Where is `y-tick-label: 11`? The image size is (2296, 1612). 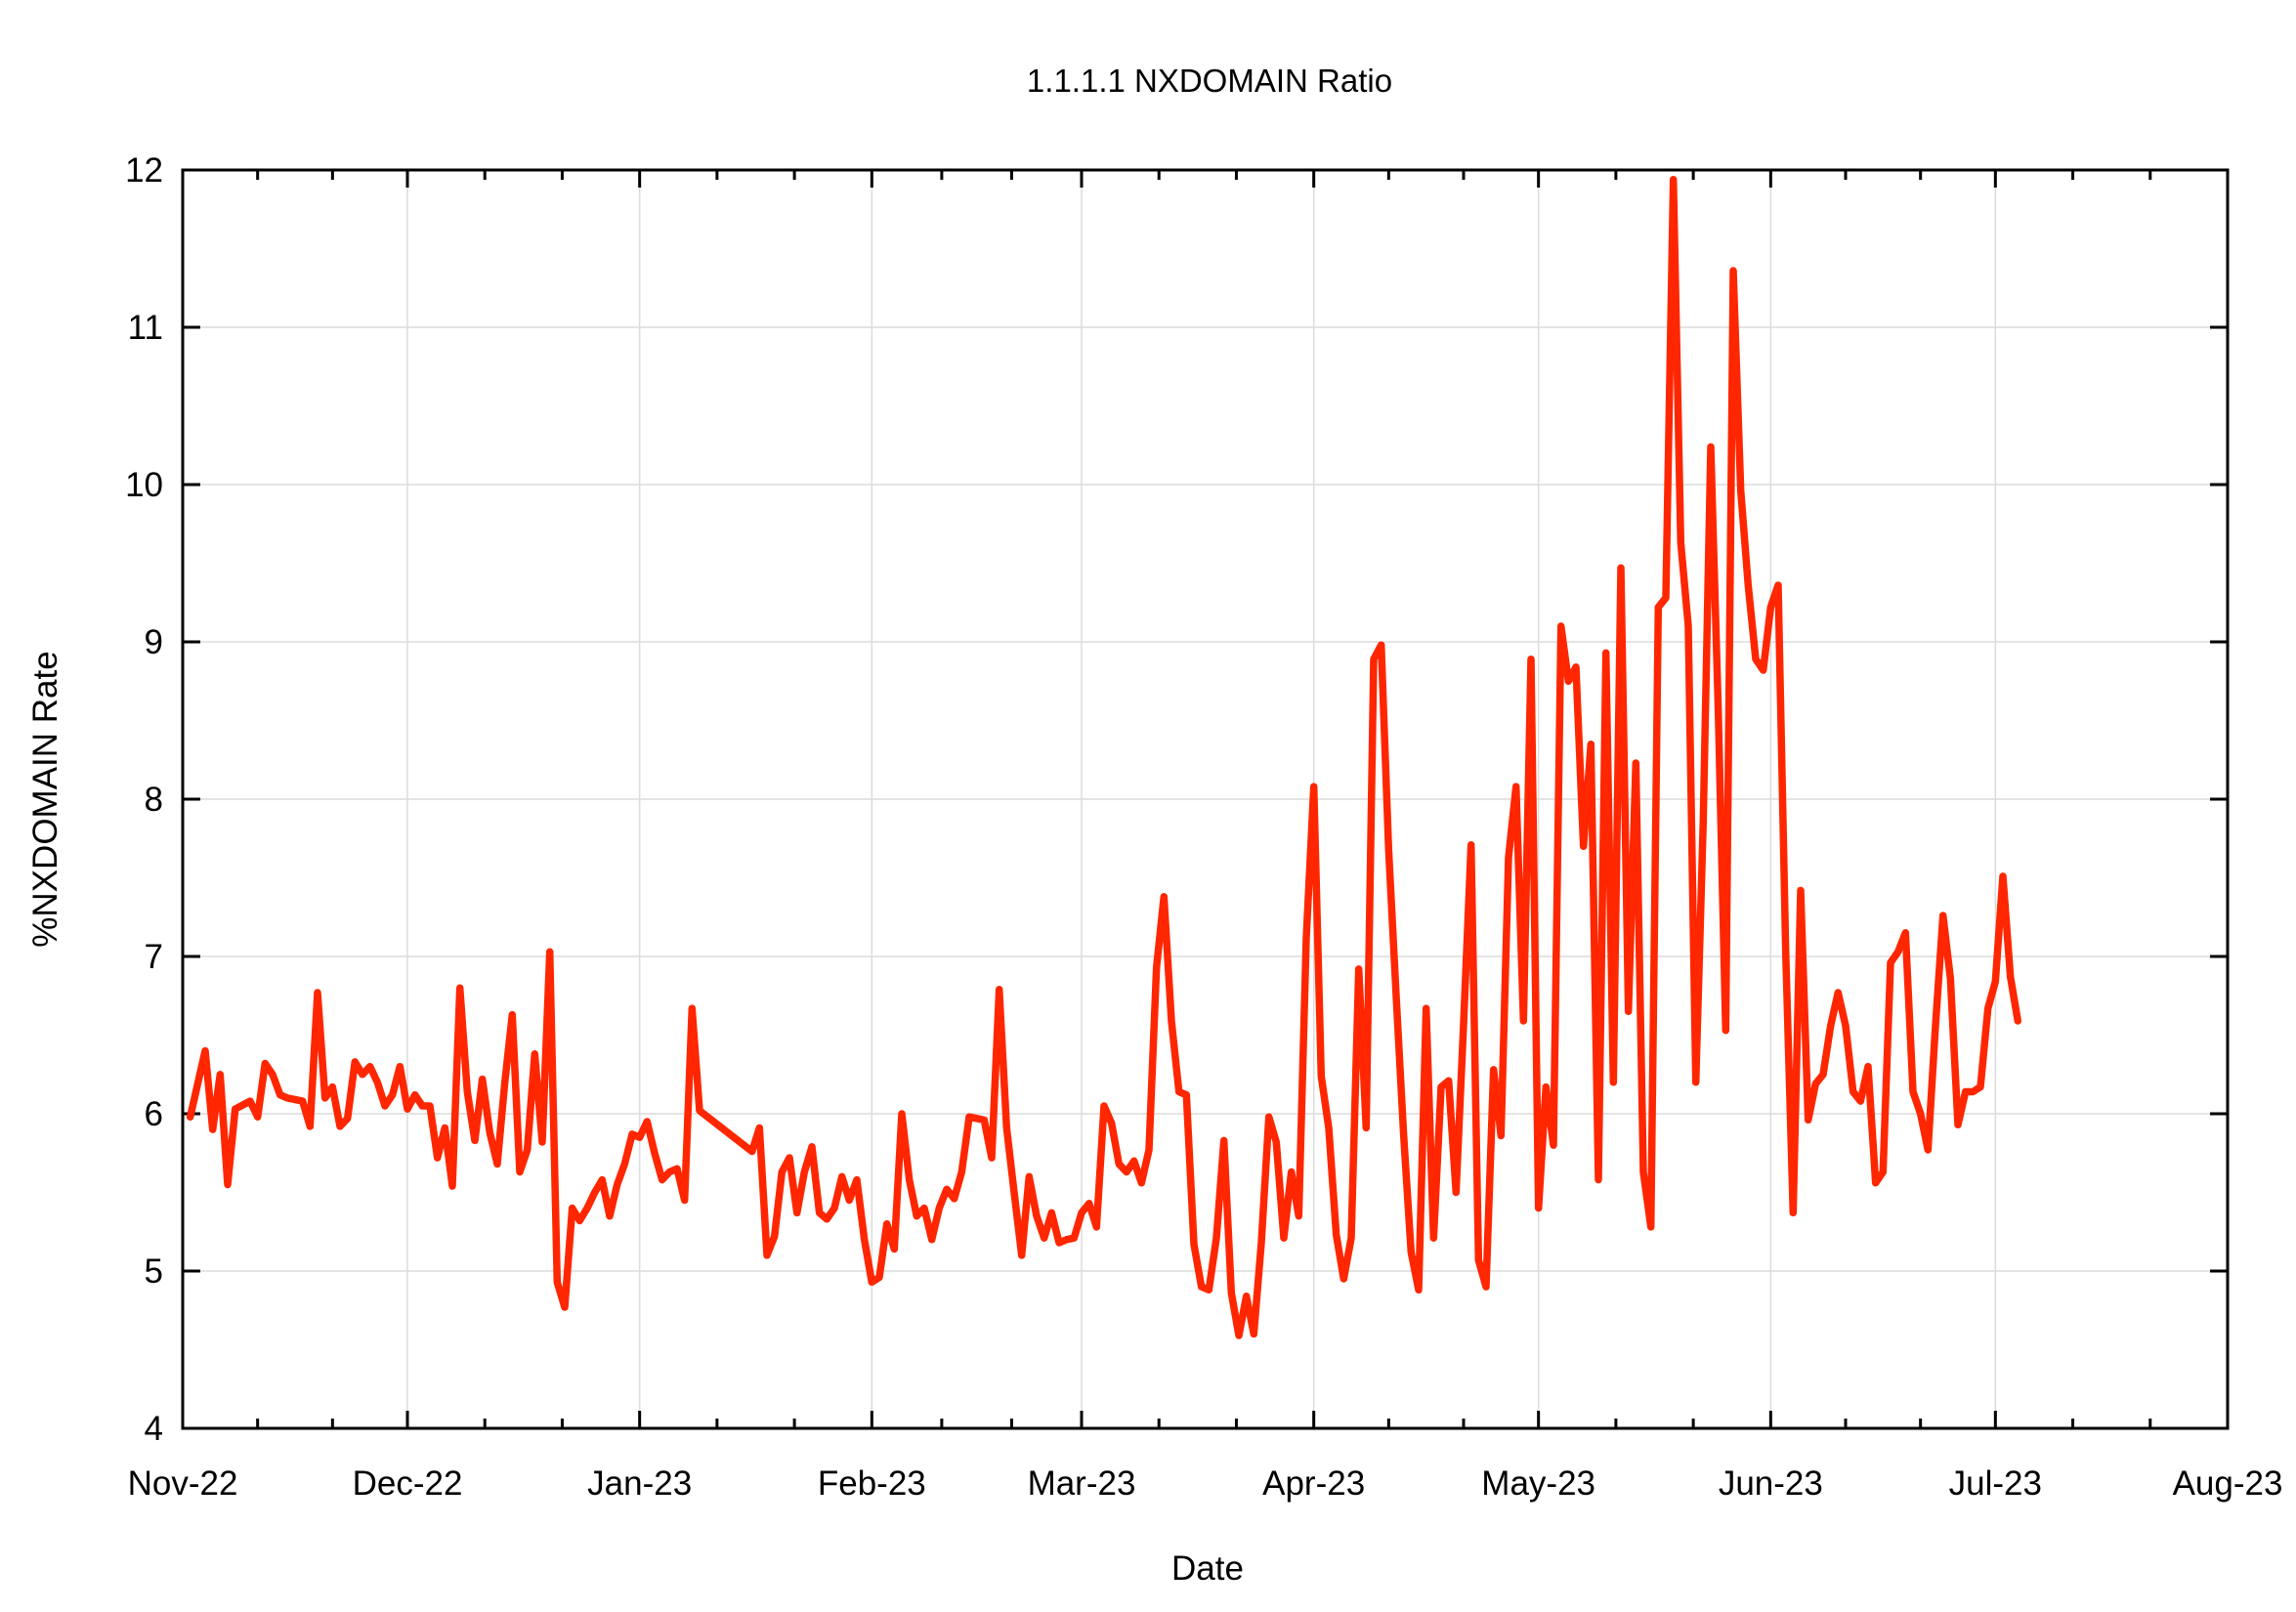
y-tick-label: 11 is located at coordinates (145, 328).